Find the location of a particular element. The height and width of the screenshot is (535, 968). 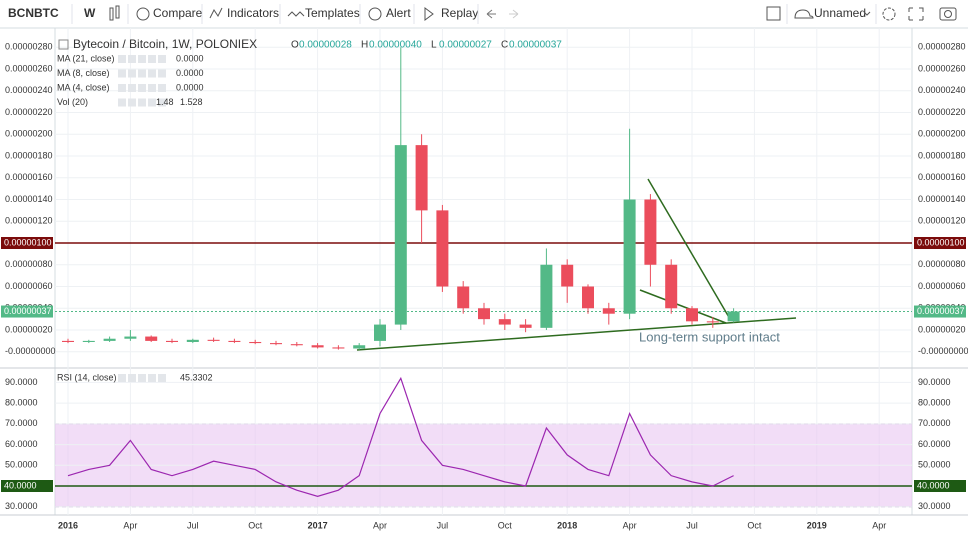

y-tick-label: 80.0000 is located at coordinates (21, 403).